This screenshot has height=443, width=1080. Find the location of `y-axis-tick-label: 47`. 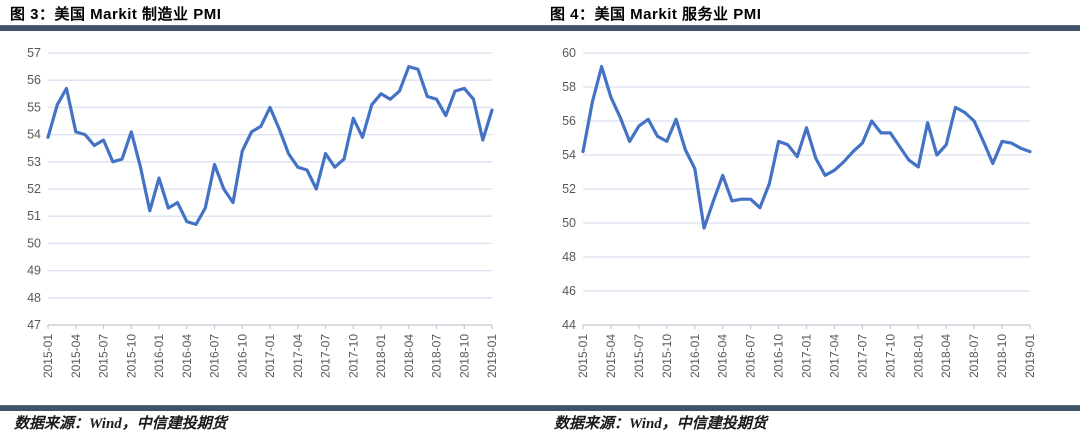

y-axis-tick-label: 47 is located at coordinates (34, 325).